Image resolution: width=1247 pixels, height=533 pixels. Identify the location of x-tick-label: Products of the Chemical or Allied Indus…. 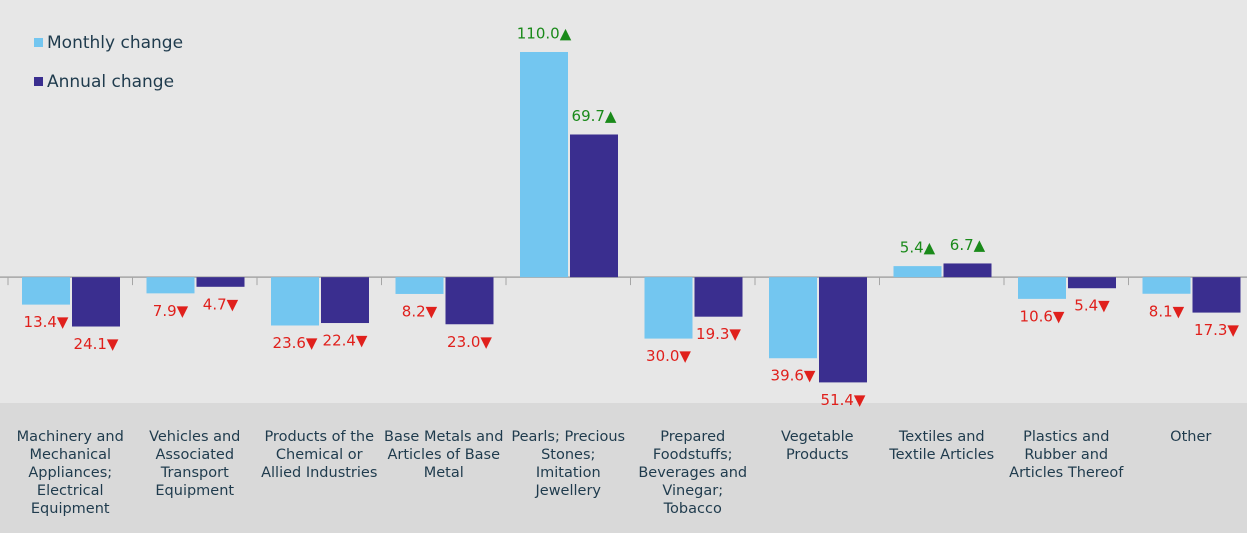
(319, 455).